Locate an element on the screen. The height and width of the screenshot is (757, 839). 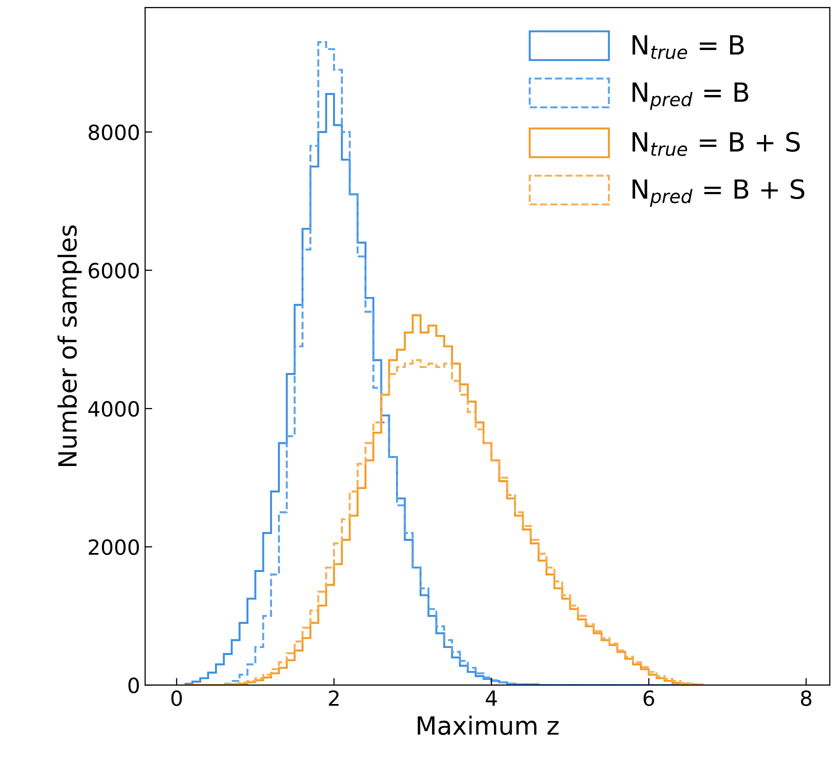
y-tick-label: 0 is located at coordinates (133, 686).